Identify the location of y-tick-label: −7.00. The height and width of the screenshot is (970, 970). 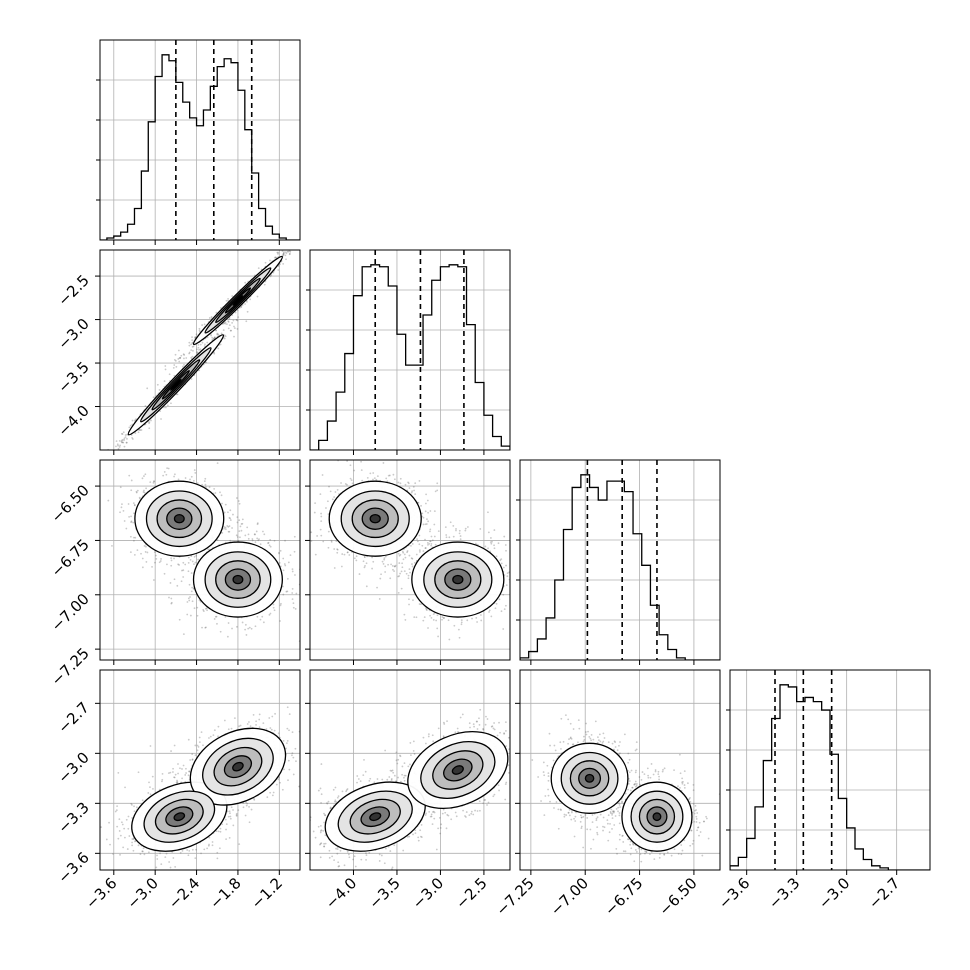
(70, 612).